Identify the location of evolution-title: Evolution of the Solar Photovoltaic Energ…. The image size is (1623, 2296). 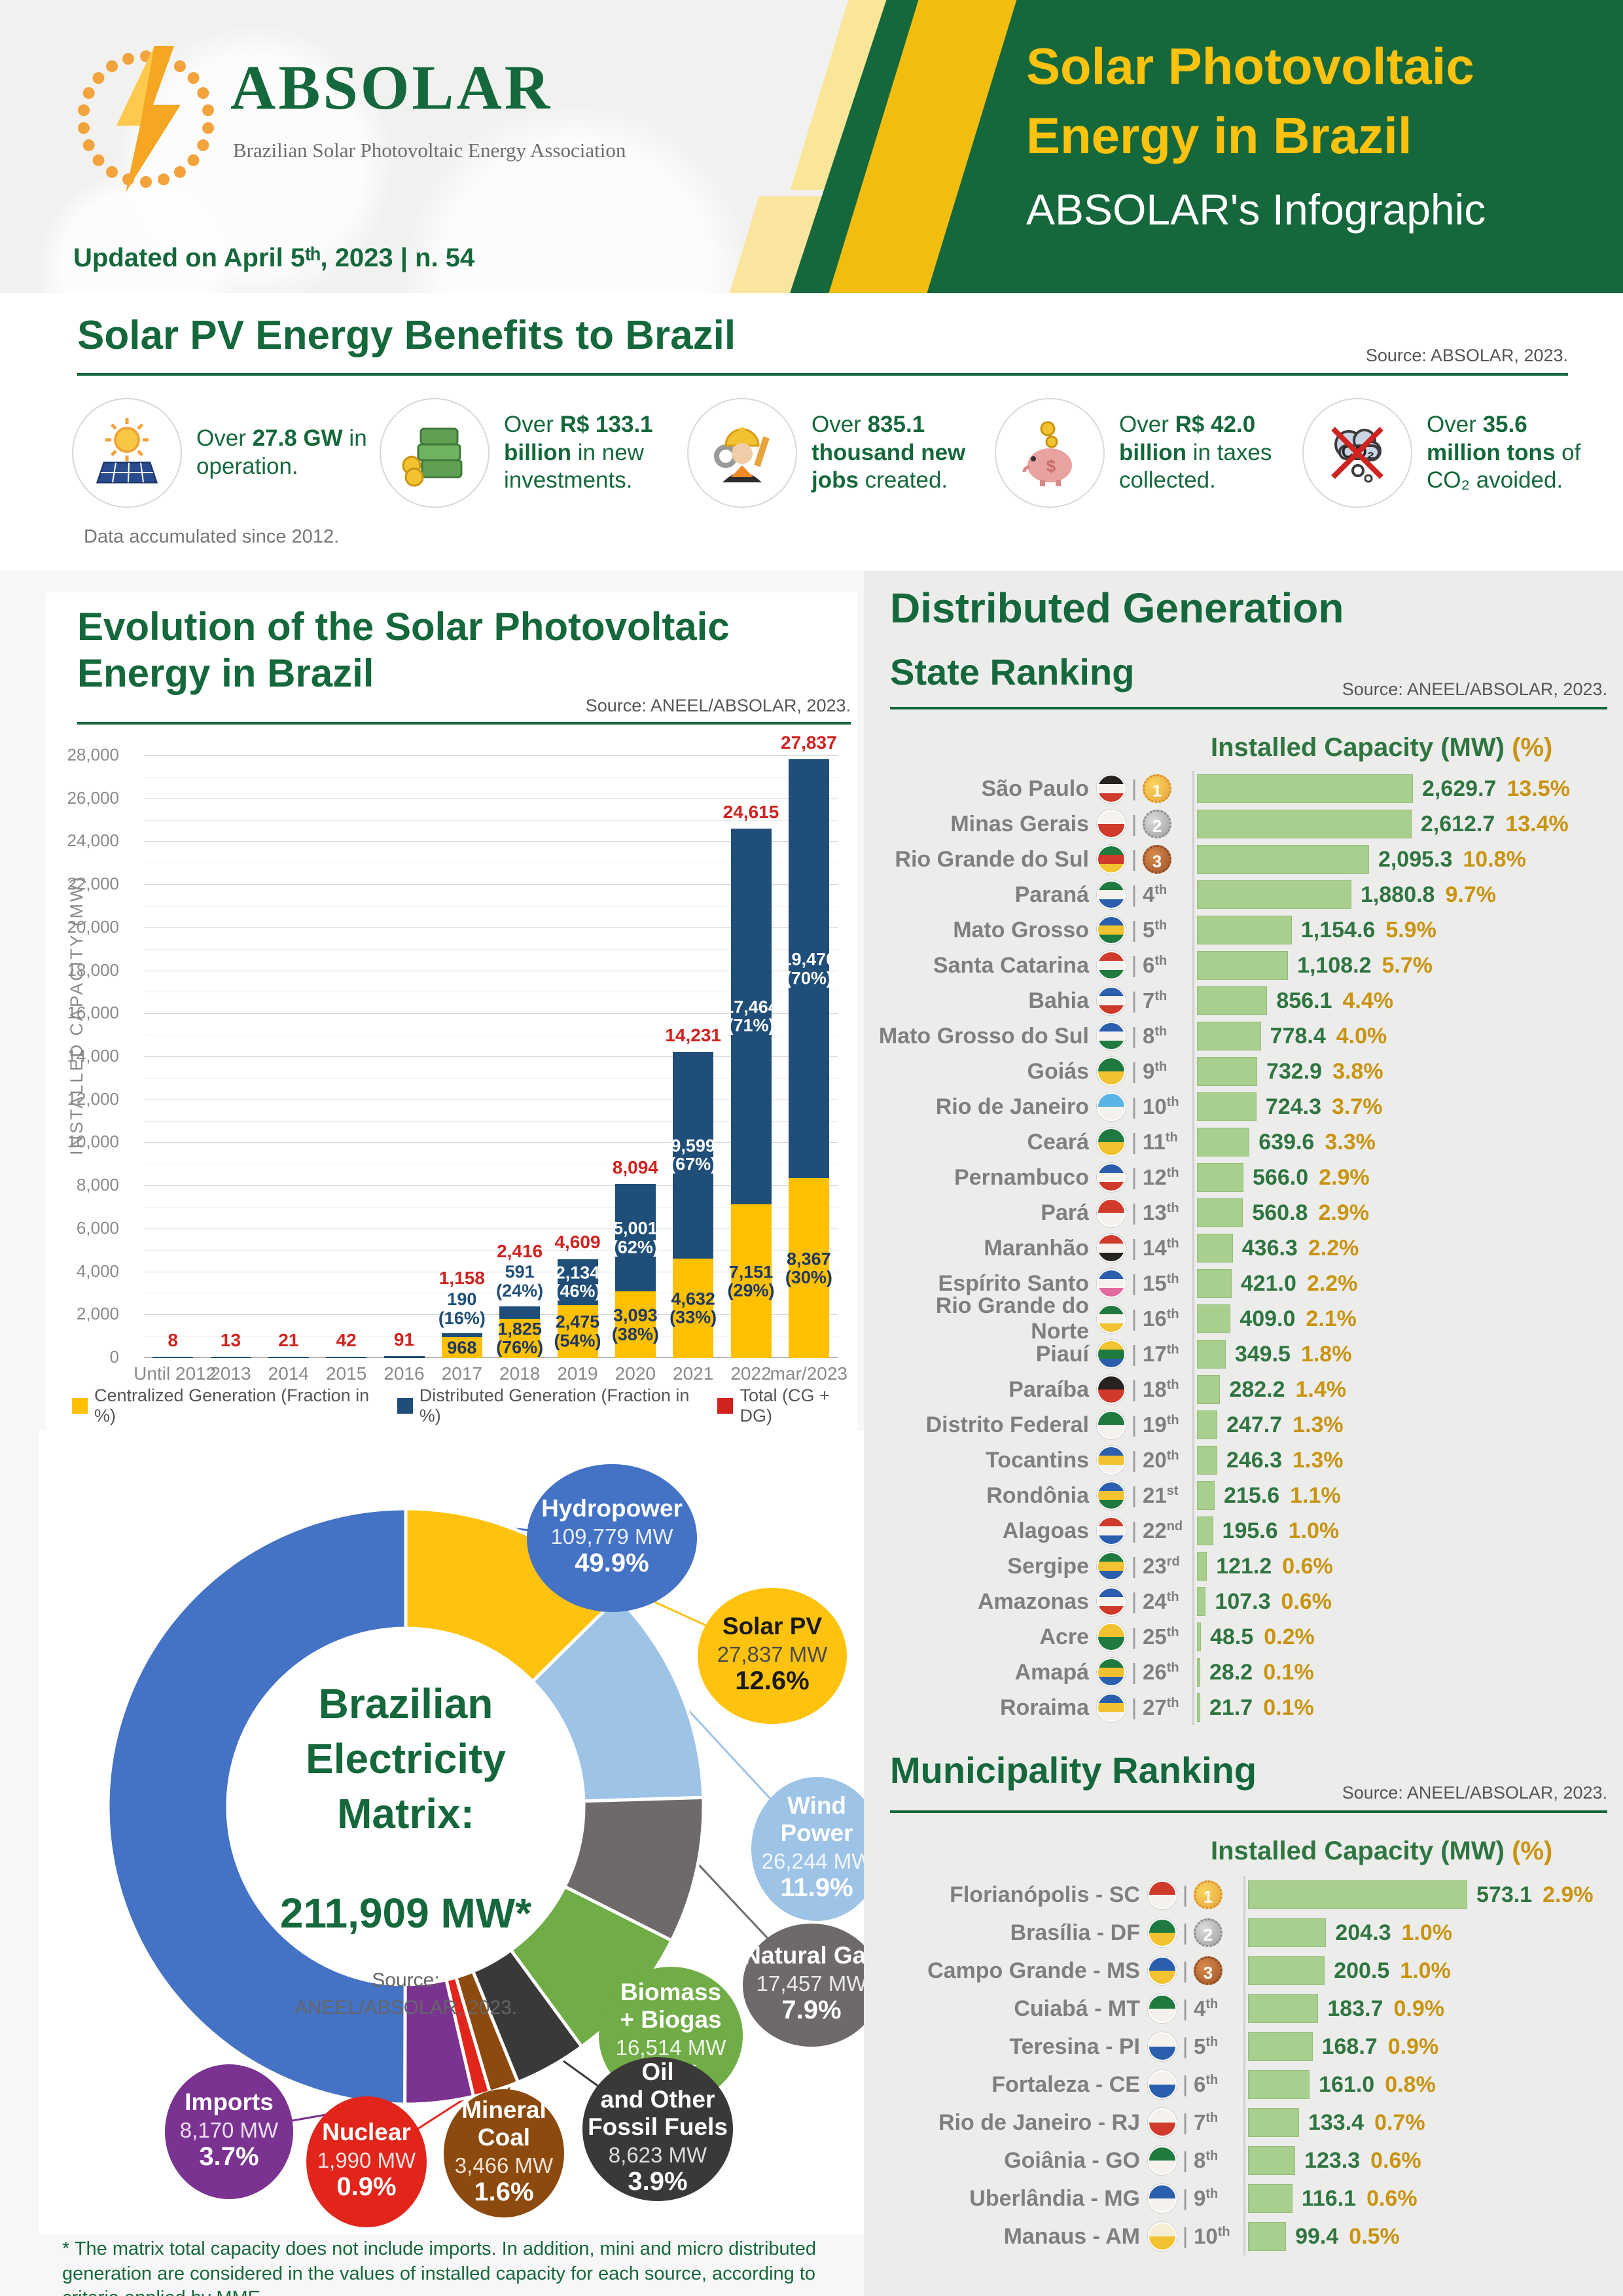
(403, 650).